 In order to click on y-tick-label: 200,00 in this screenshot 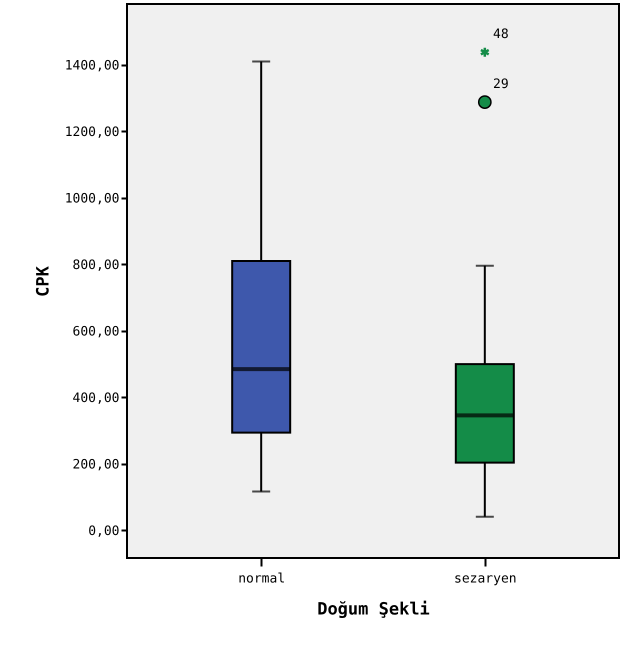, I will do `click(96, 464)`.